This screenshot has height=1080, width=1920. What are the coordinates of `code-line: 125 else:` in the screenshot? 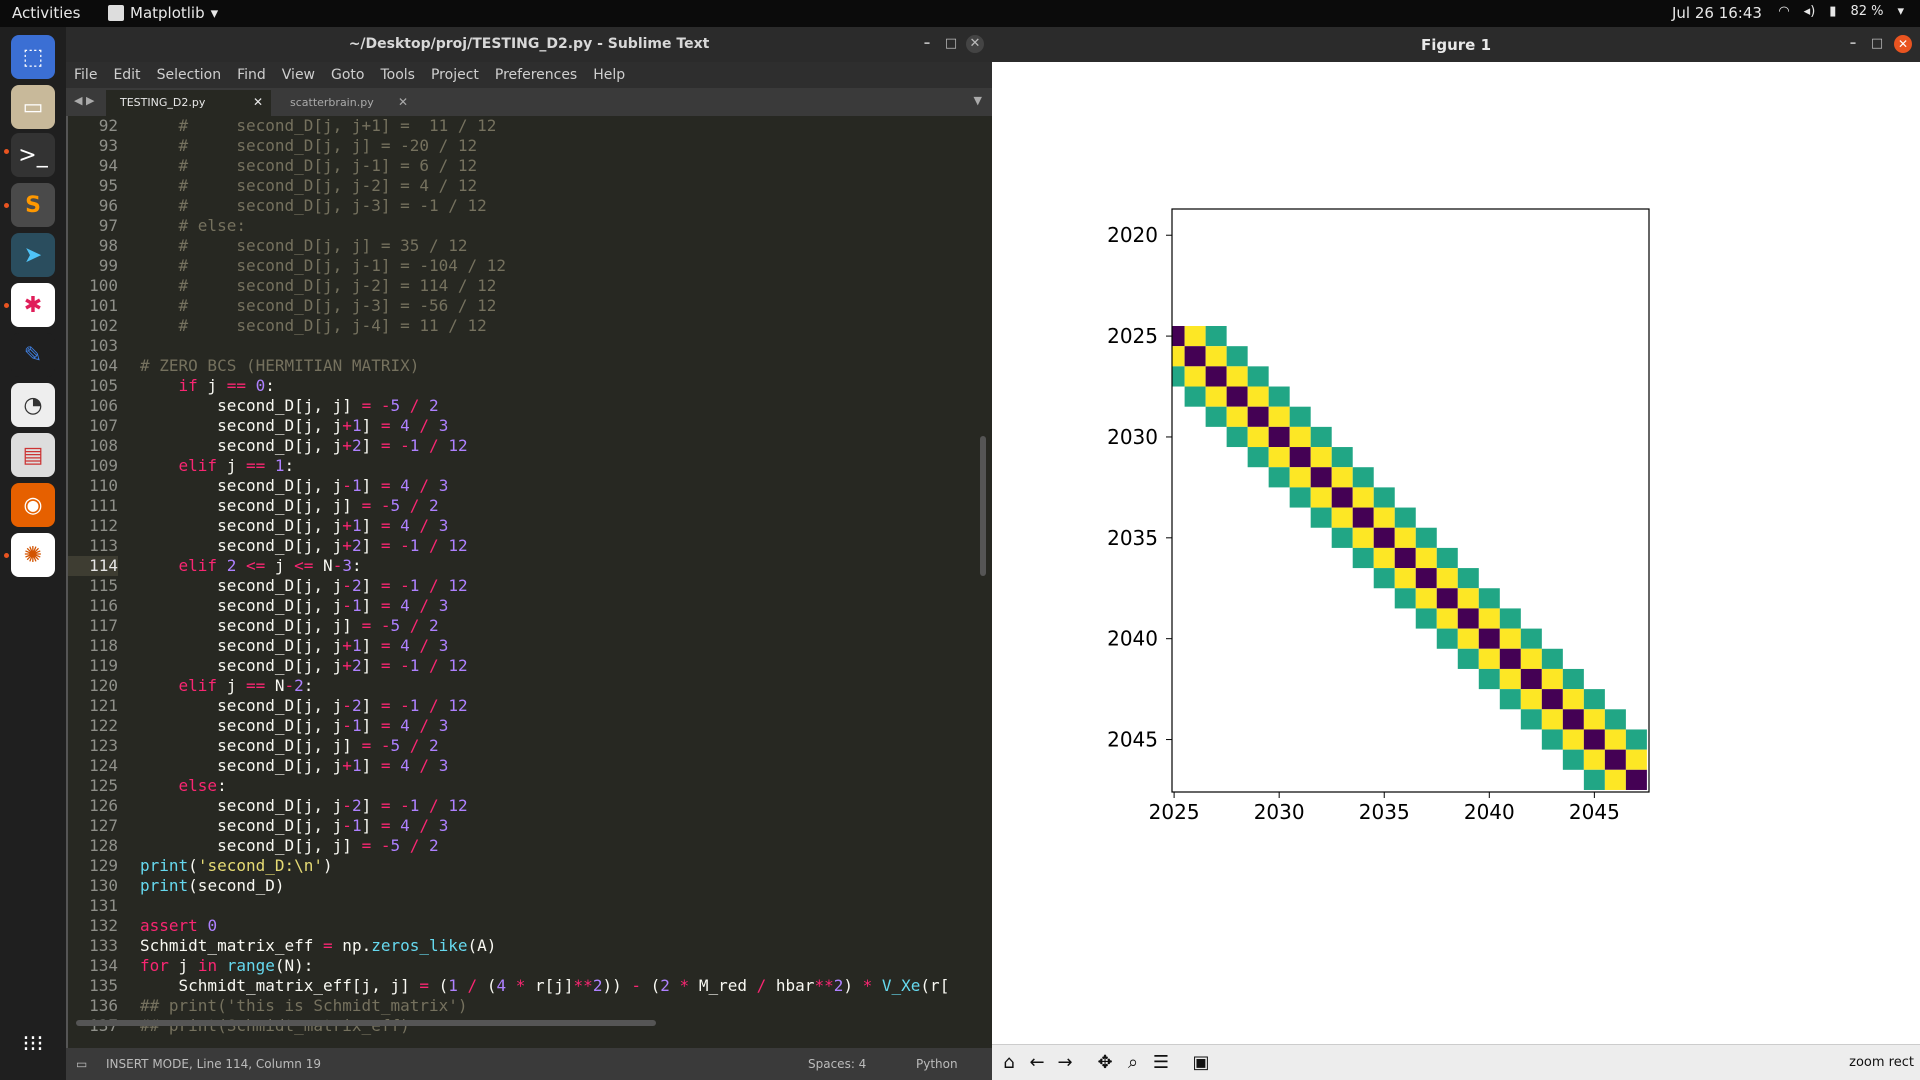 It's located at (530, 786).